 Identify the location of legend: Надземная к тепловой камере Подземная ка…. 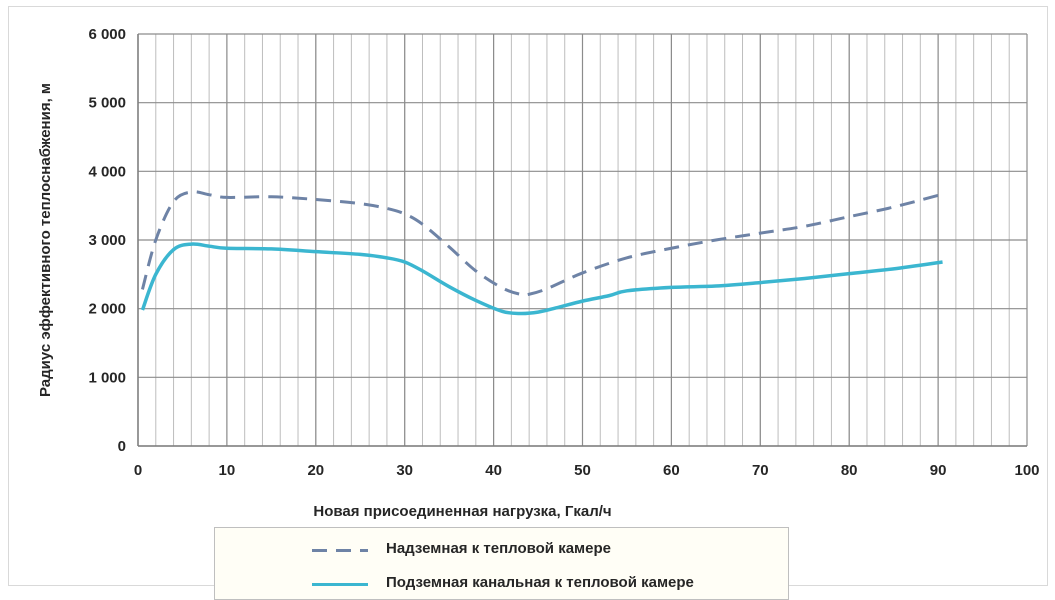
(501, 563).